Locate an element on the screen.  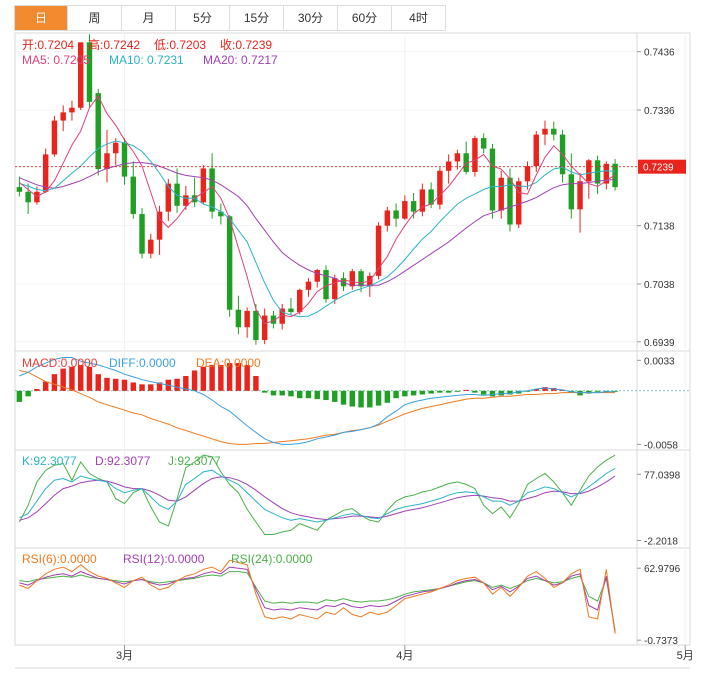
rsi24-line is located at coordinates (317, 601).